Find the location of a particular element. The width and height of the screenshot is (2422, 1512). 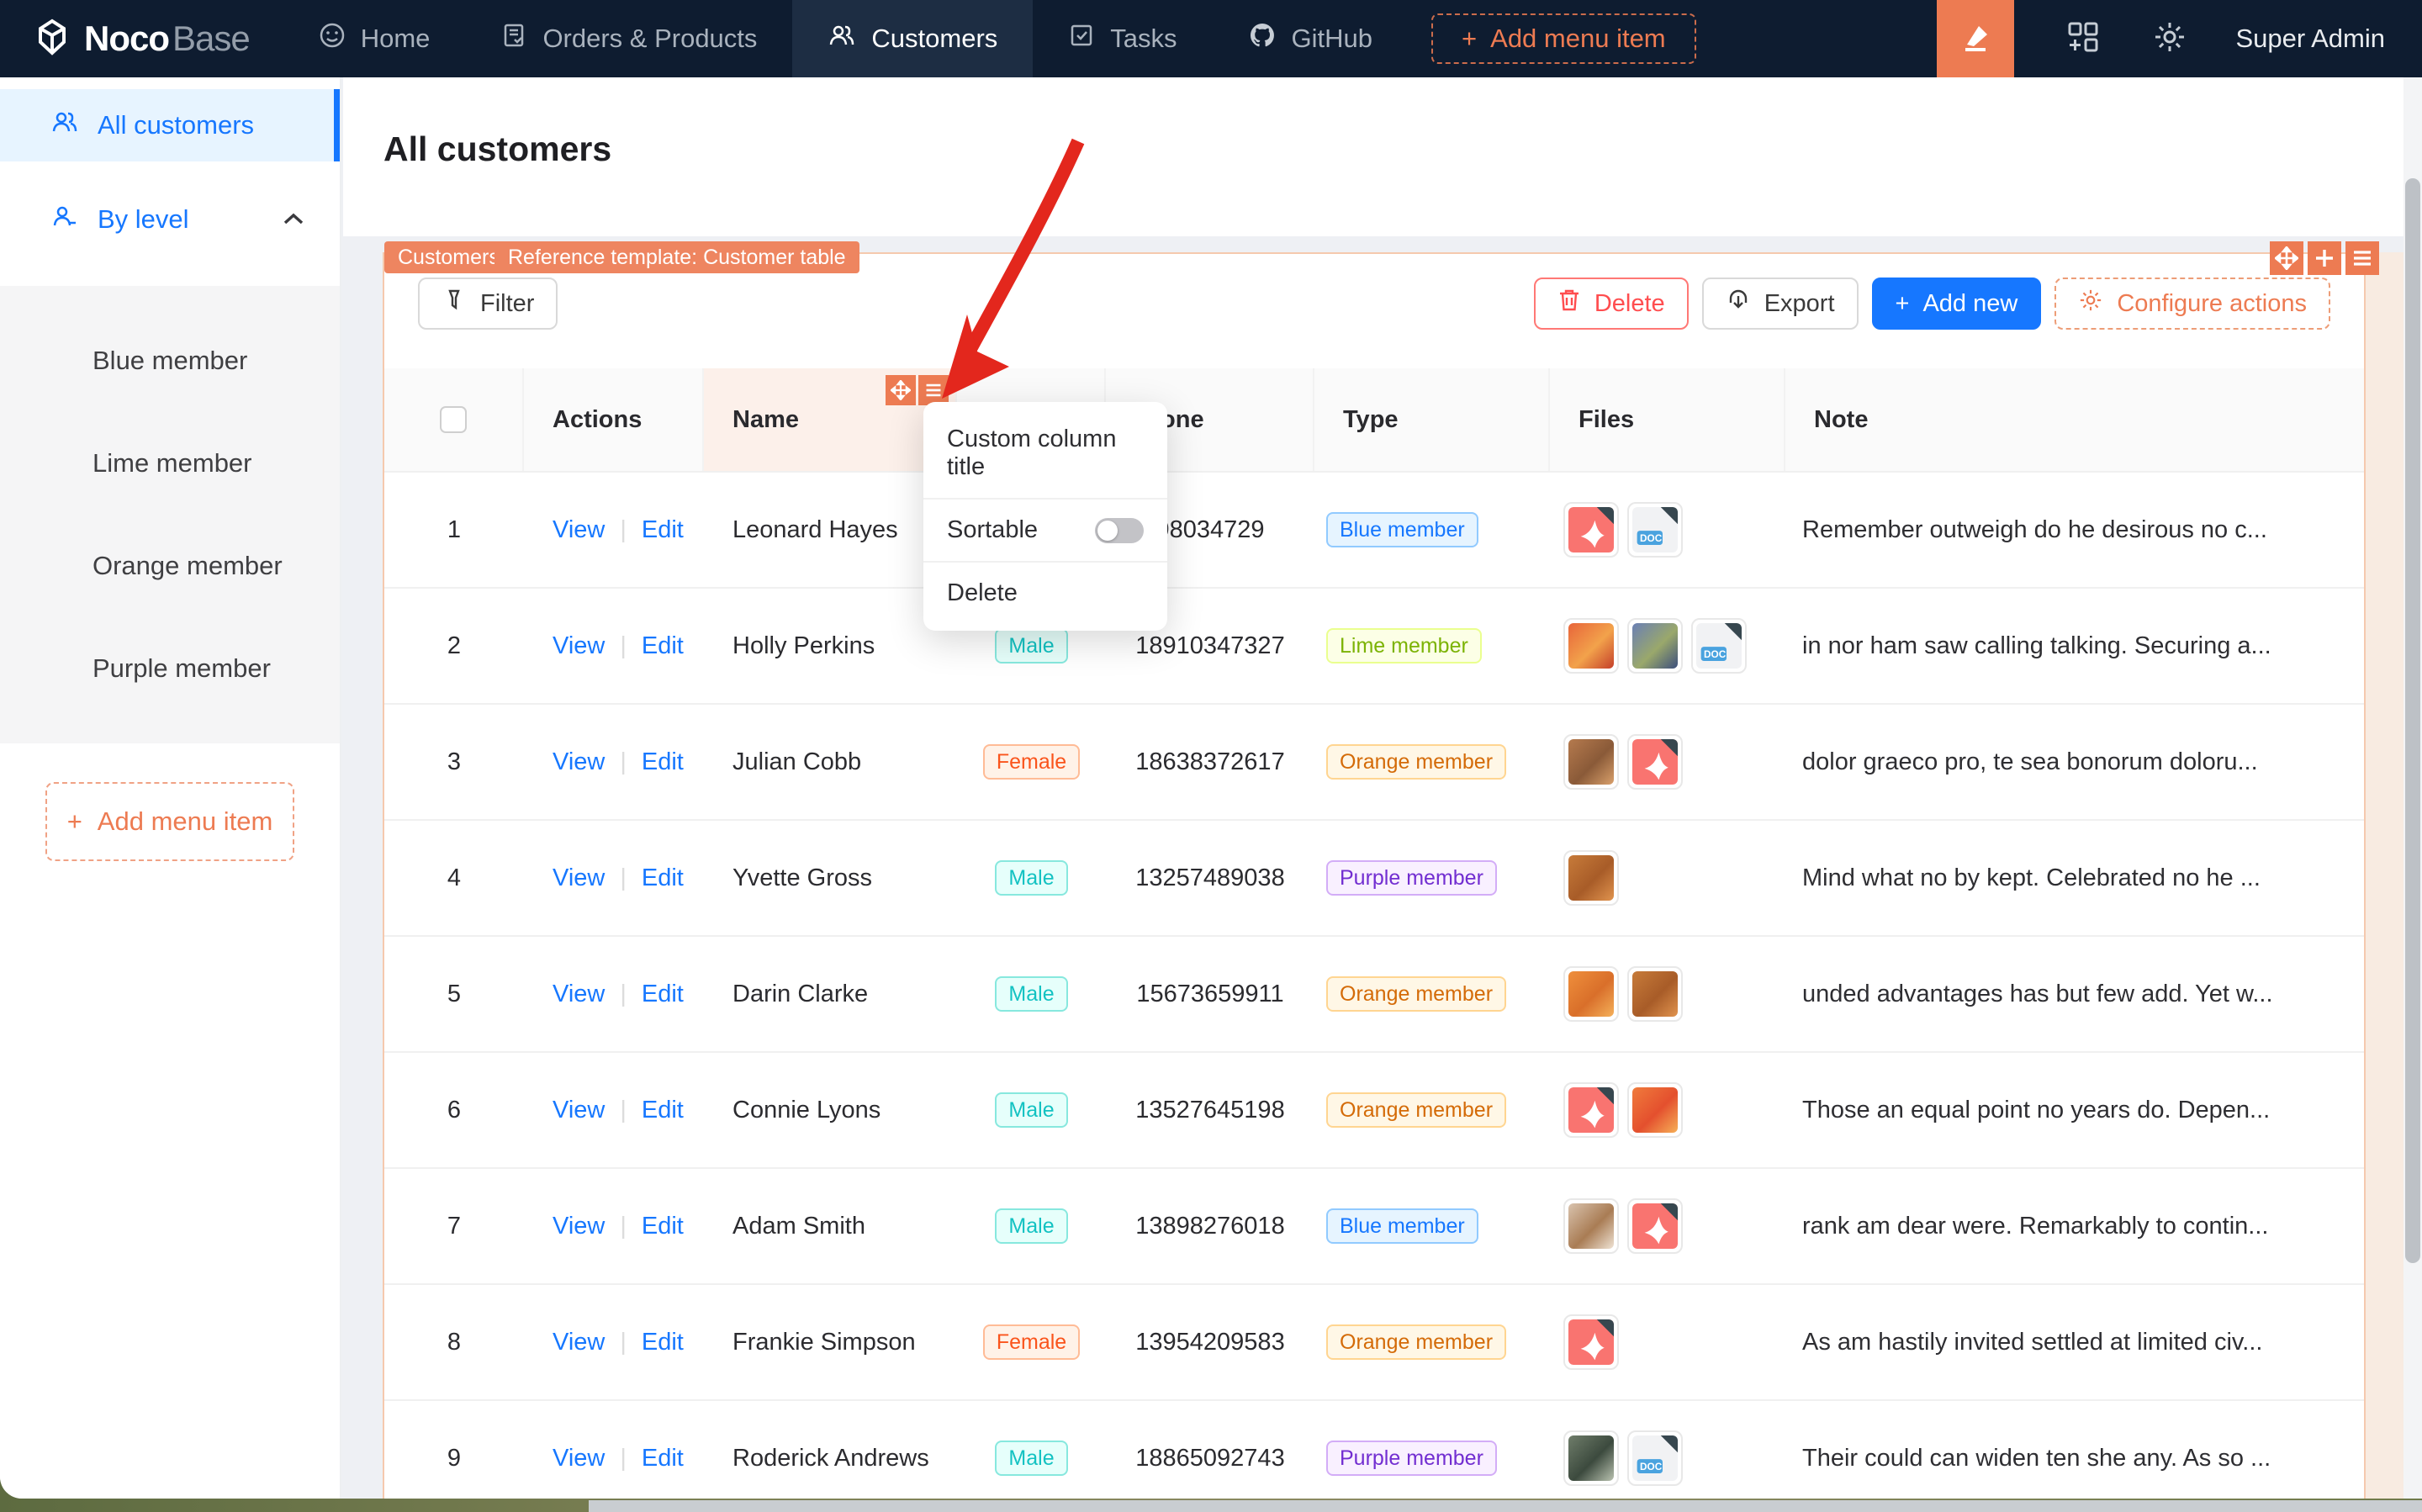

sidebar-item-by-level: By level is located at coordinates (170, 219).